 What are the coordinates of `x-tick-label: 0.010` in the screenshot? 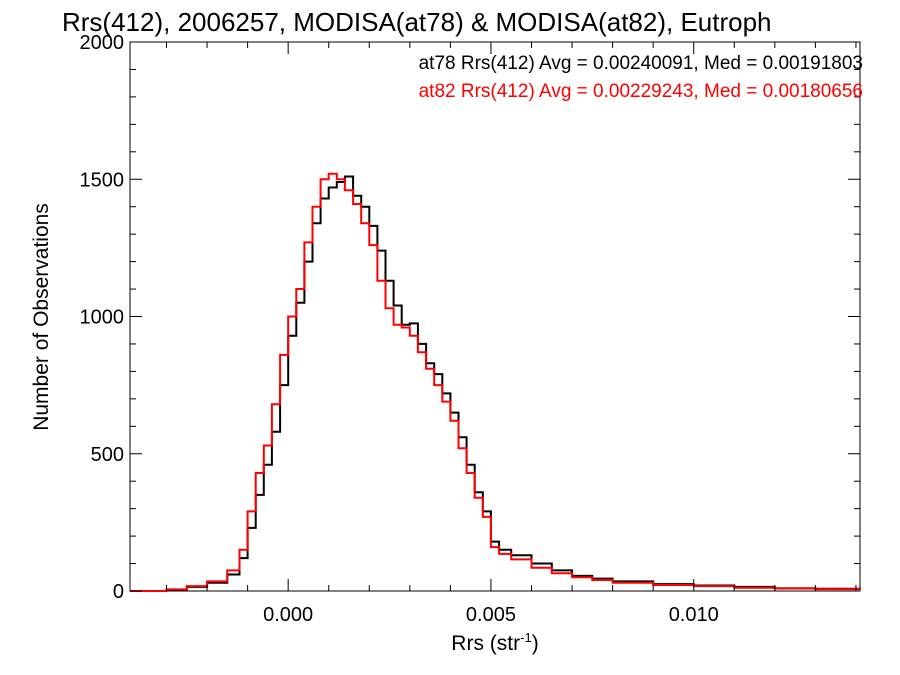 It's located at (694, 615).